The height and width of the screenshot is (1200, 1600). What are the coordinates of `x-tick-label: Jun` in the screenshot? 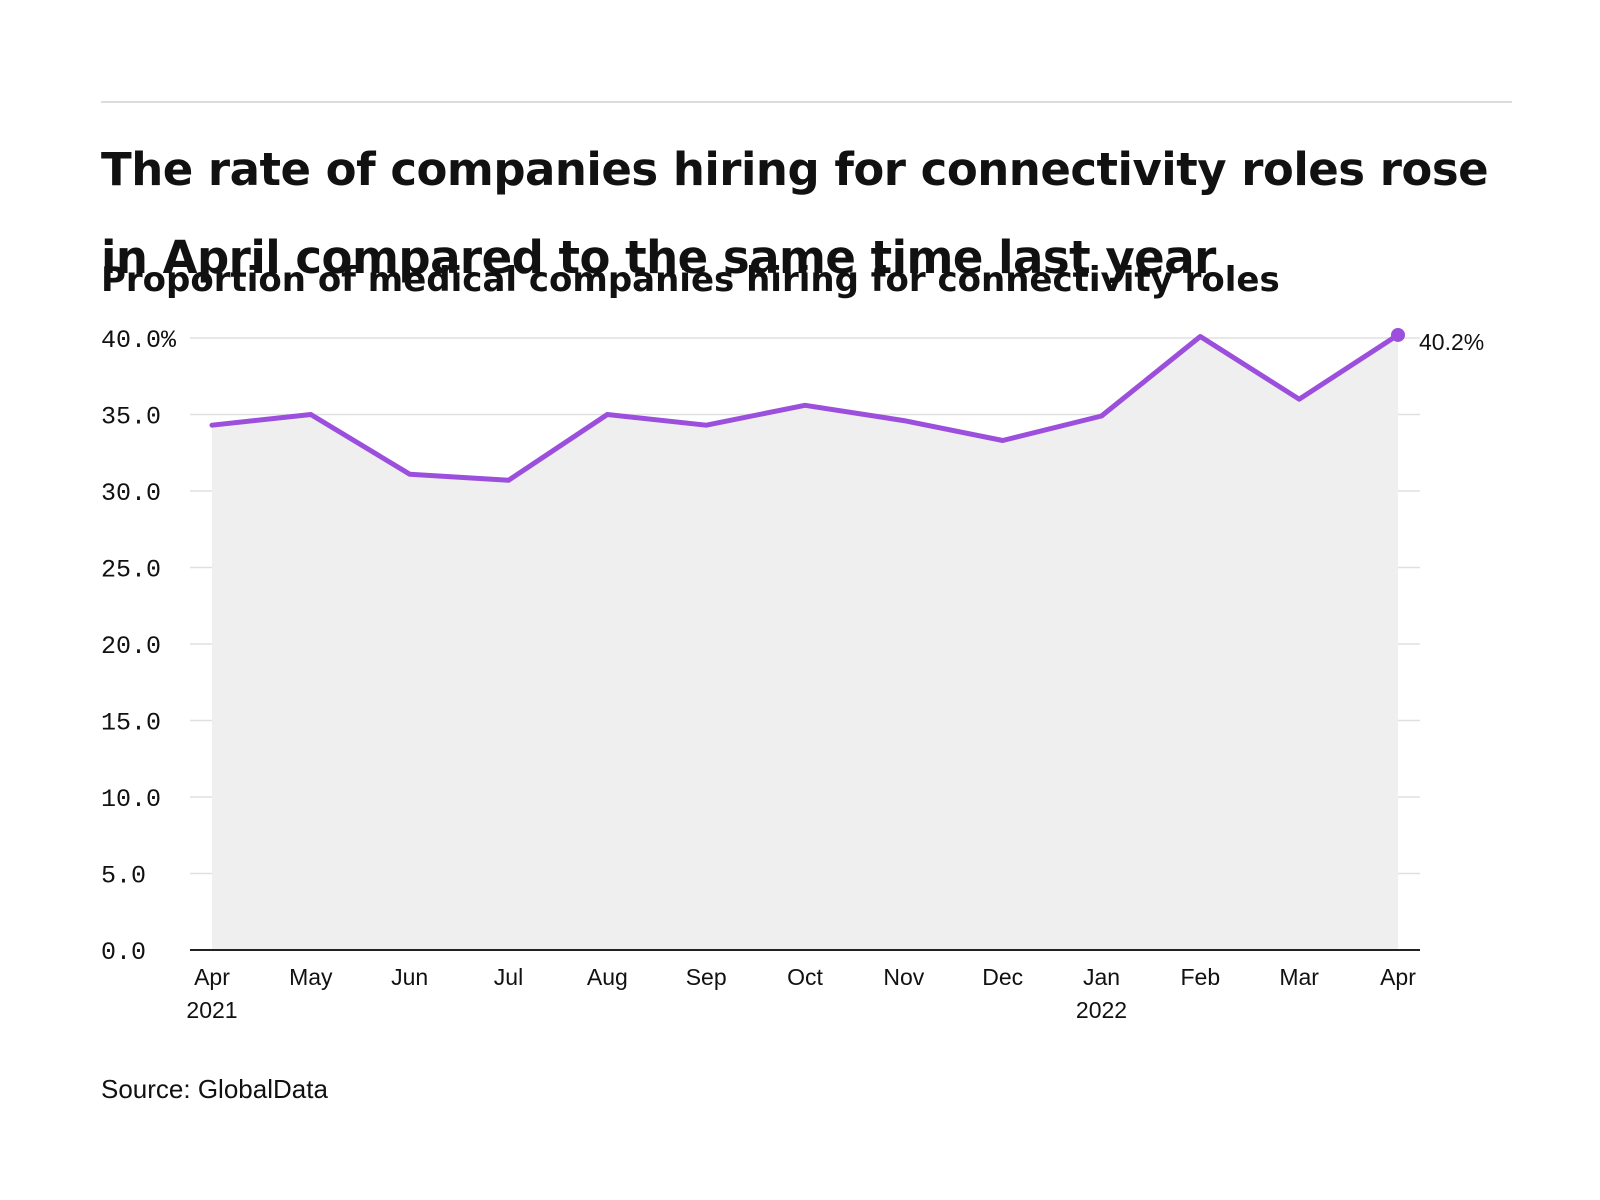 It's located at (409, 977).